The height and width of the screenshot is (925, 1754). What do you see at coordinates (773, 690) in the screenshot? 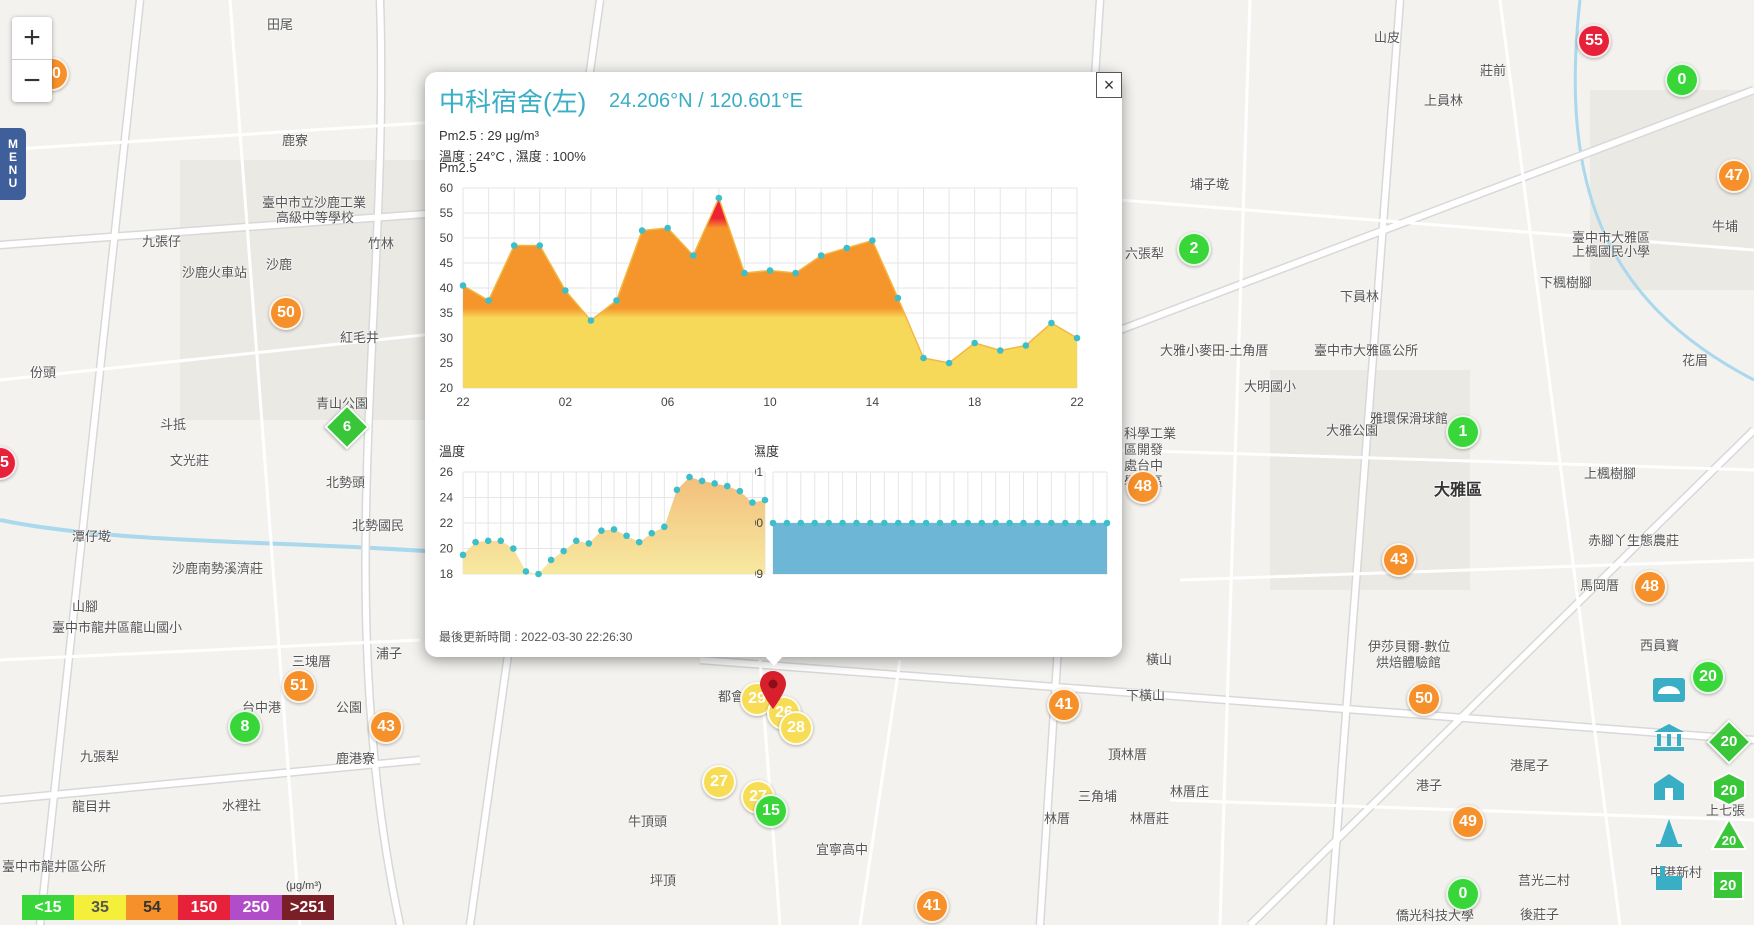
I see `location-pin-icon` at bounding box center [773, 690].